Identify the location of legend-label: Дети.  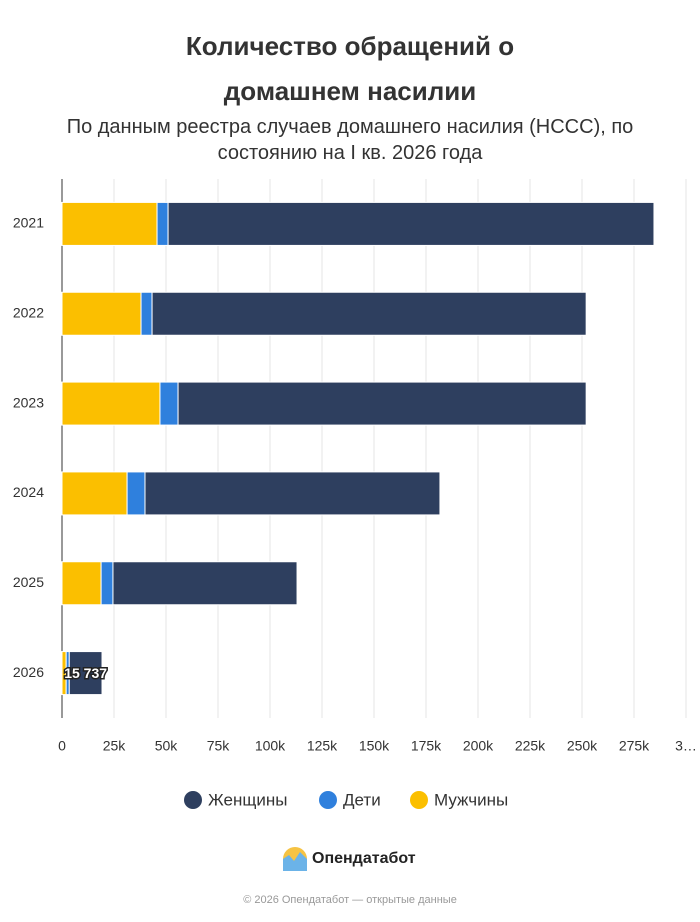
(362, 799).